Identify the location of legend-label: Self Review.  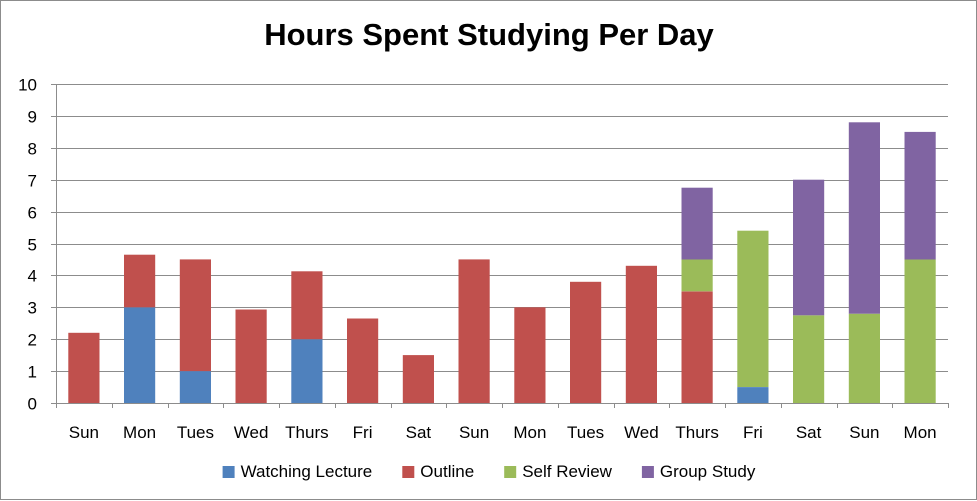
(567, 471).